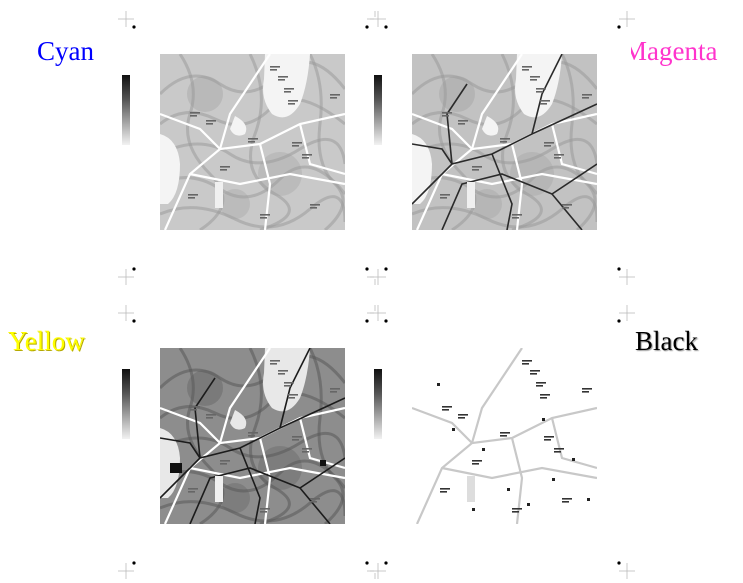 This screenshot has height=583, width=743. I want to click on black-map-image, so click(504, 436).